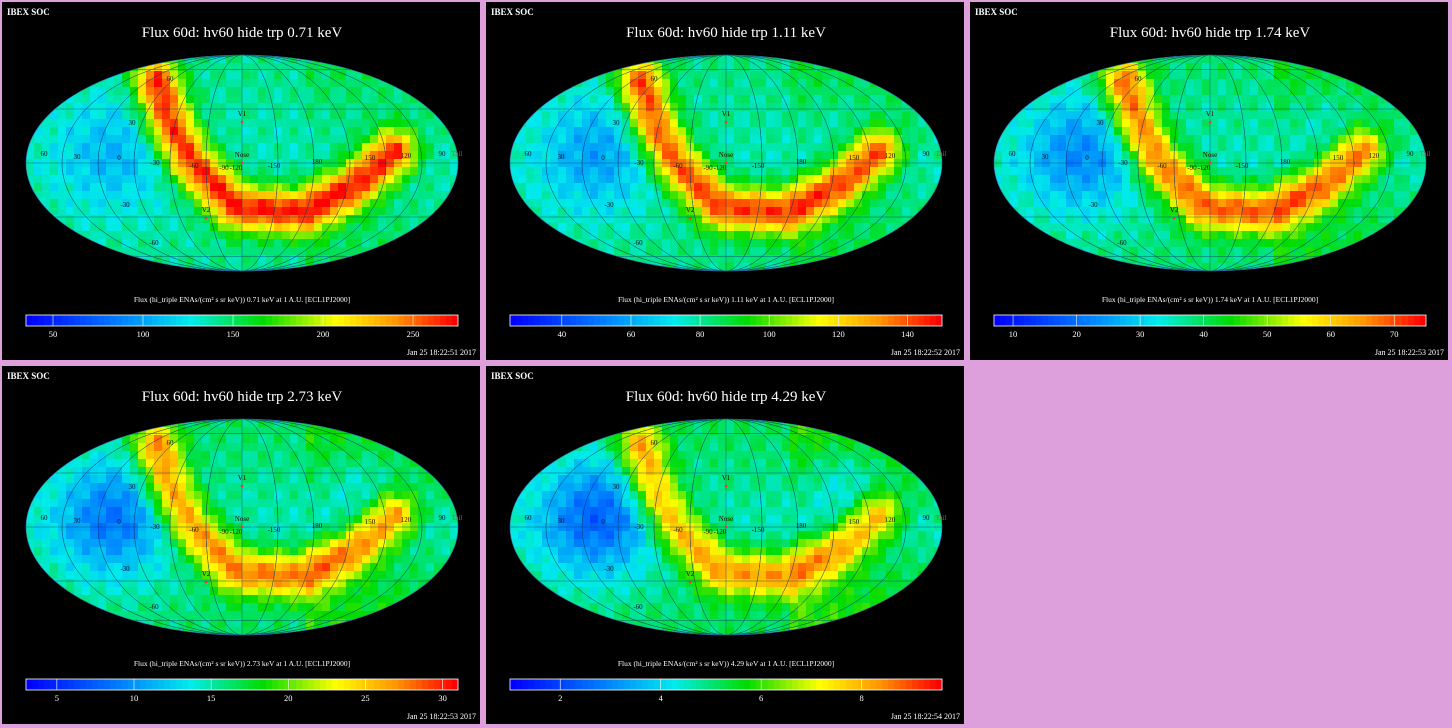  What do you see at coordinates (1409, 352) in the screenshot?
I see `timestamp: Jan 25 18:22:53 2017` at bounding box center [1409, 352].